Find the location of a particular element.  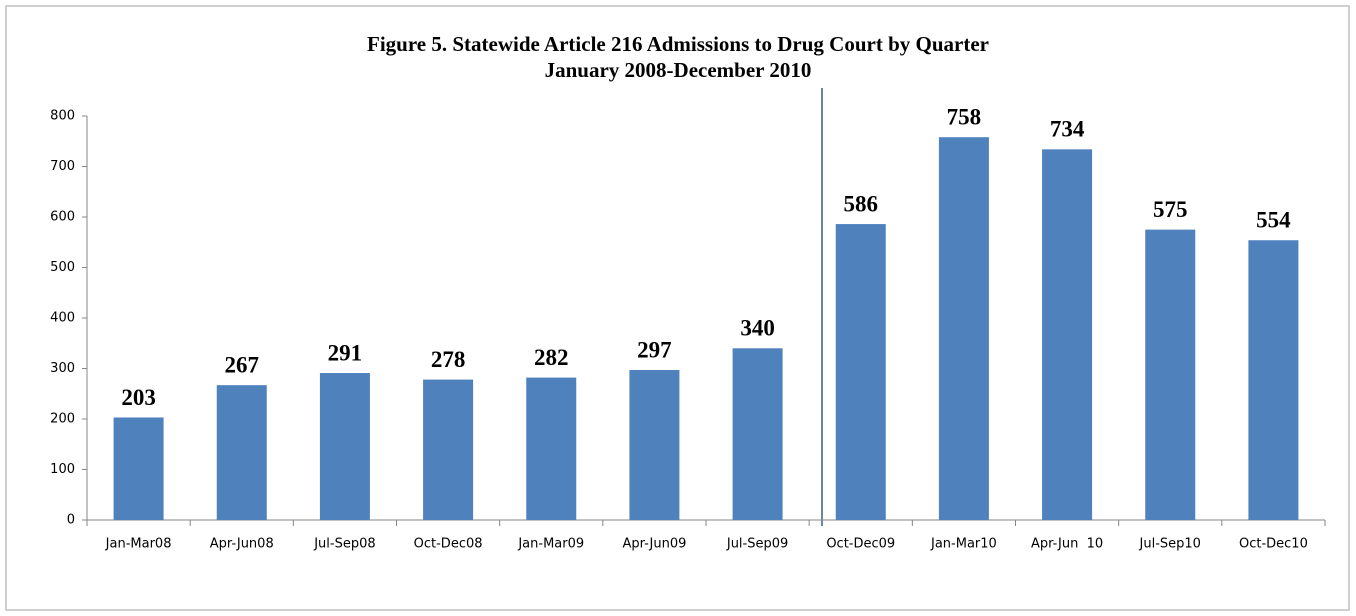

x-tick-label: Jan-Mar10 is located at coordinates (963, 544).